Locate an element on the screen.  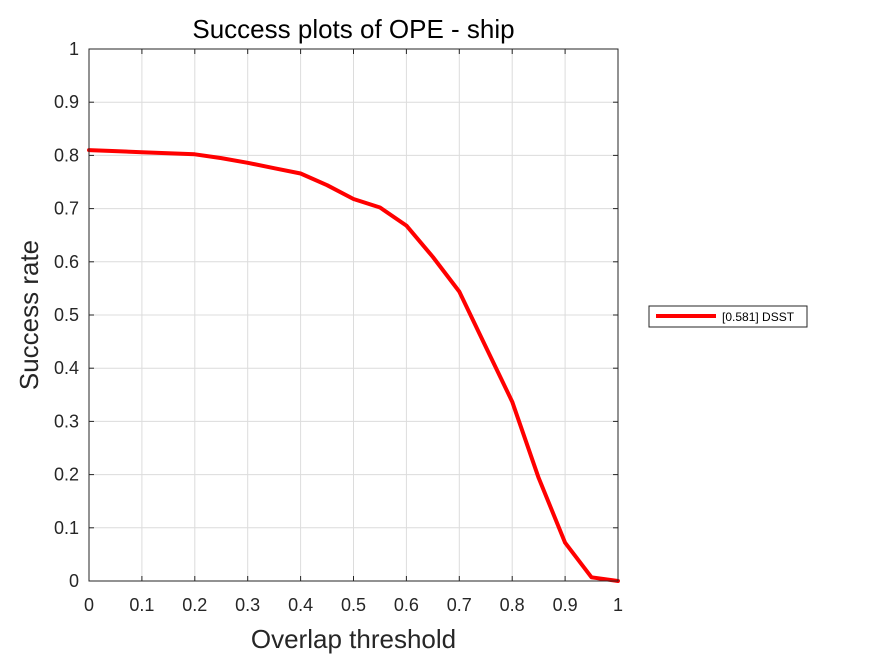
legend-box is located at coordinates (728, 316).